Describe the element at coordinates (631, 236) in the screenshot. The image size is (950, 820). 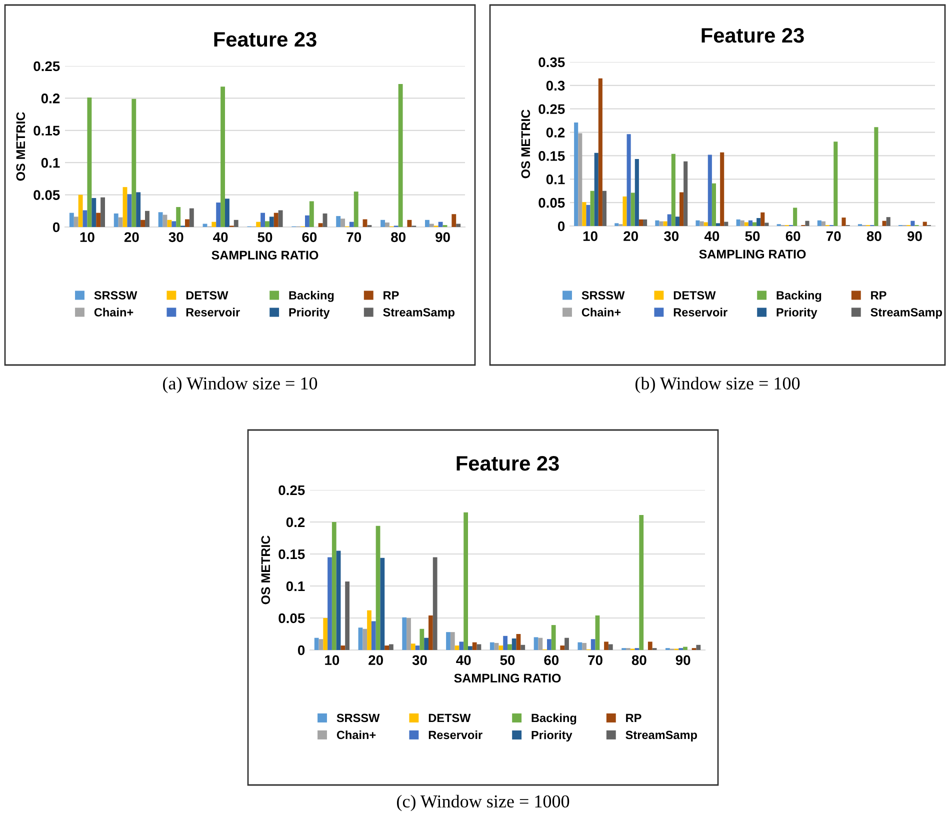
I see `x-tick-label: 20` at that location.